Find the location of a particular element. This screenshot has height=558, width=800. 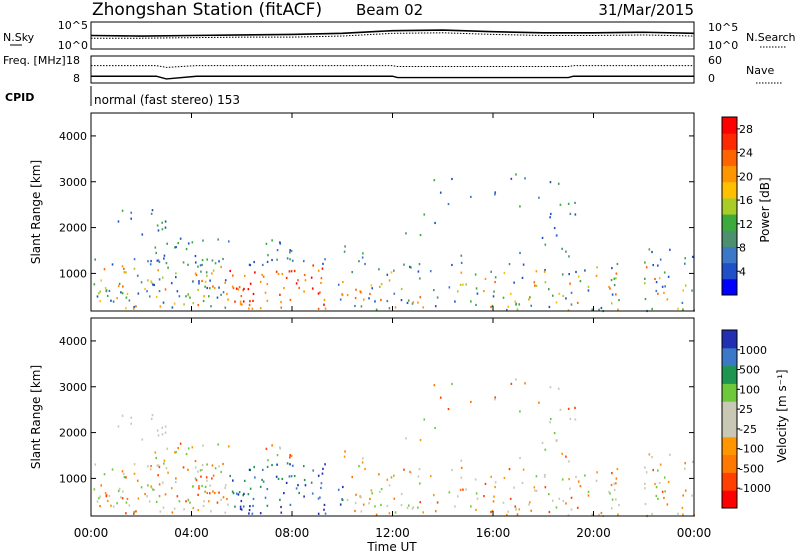

nave-series-line is located at coordinates (392, 66).